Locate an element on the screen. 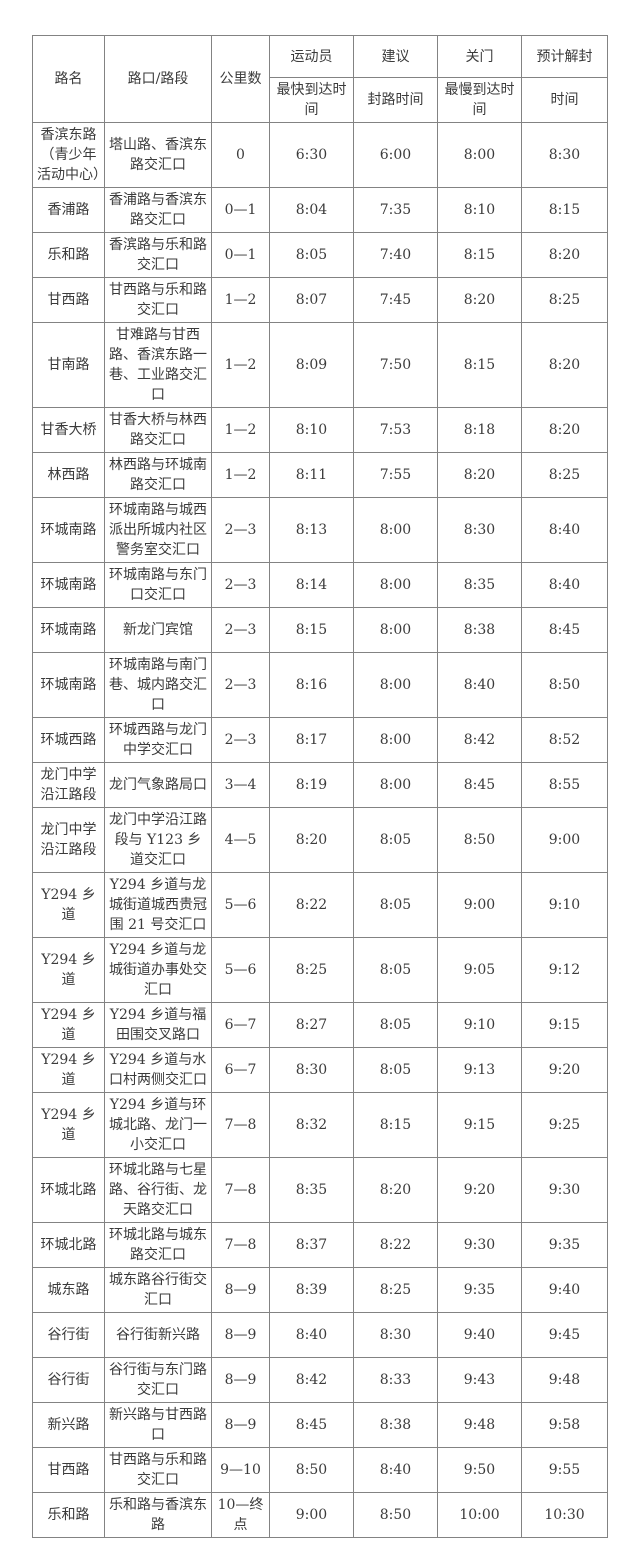  cell-section: 林西路与环城南路交汇口 is located at coordinates (158, 475).